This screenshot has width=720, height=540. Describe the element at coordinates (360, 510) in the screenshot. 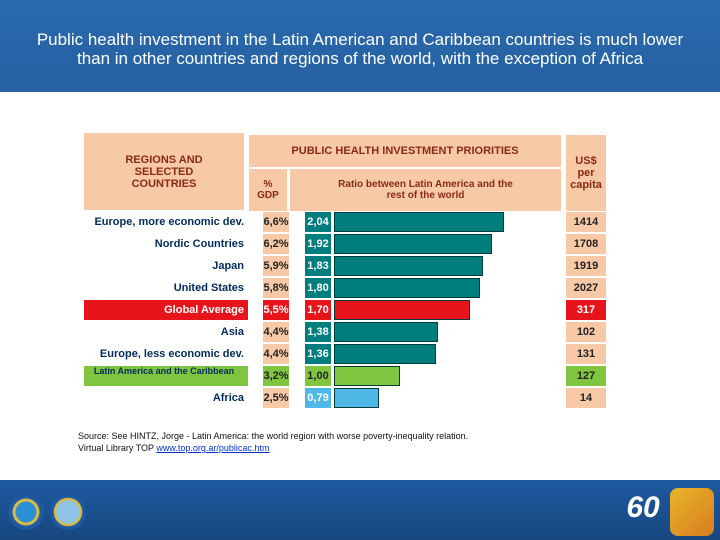

I see `footer-bar` at that location.